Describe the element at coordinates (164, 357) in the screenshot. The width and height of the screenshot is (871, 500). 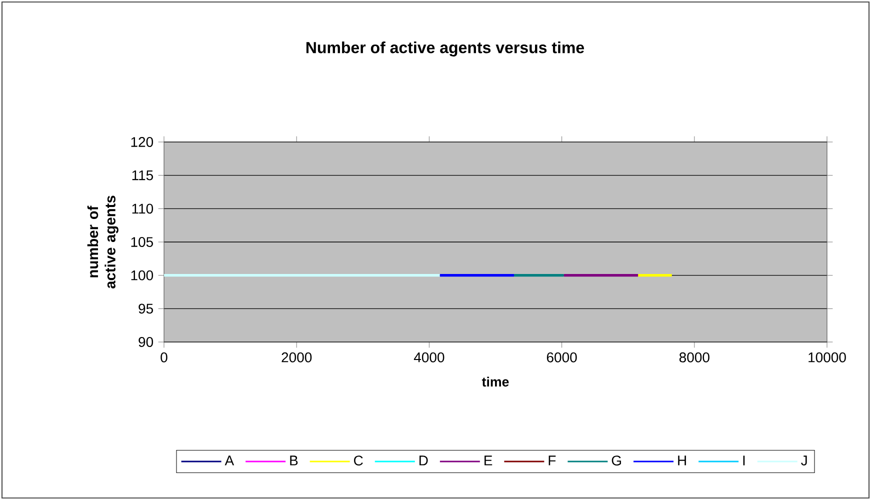
I see `x-tick-label: 0` at that location.